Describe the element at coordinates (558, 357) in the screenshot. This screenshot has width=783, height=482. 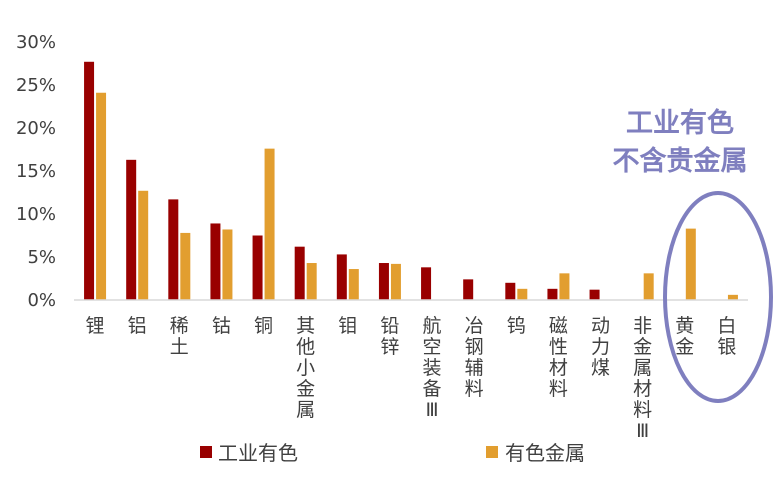
I see `category-label: 磁性材料` at that location.